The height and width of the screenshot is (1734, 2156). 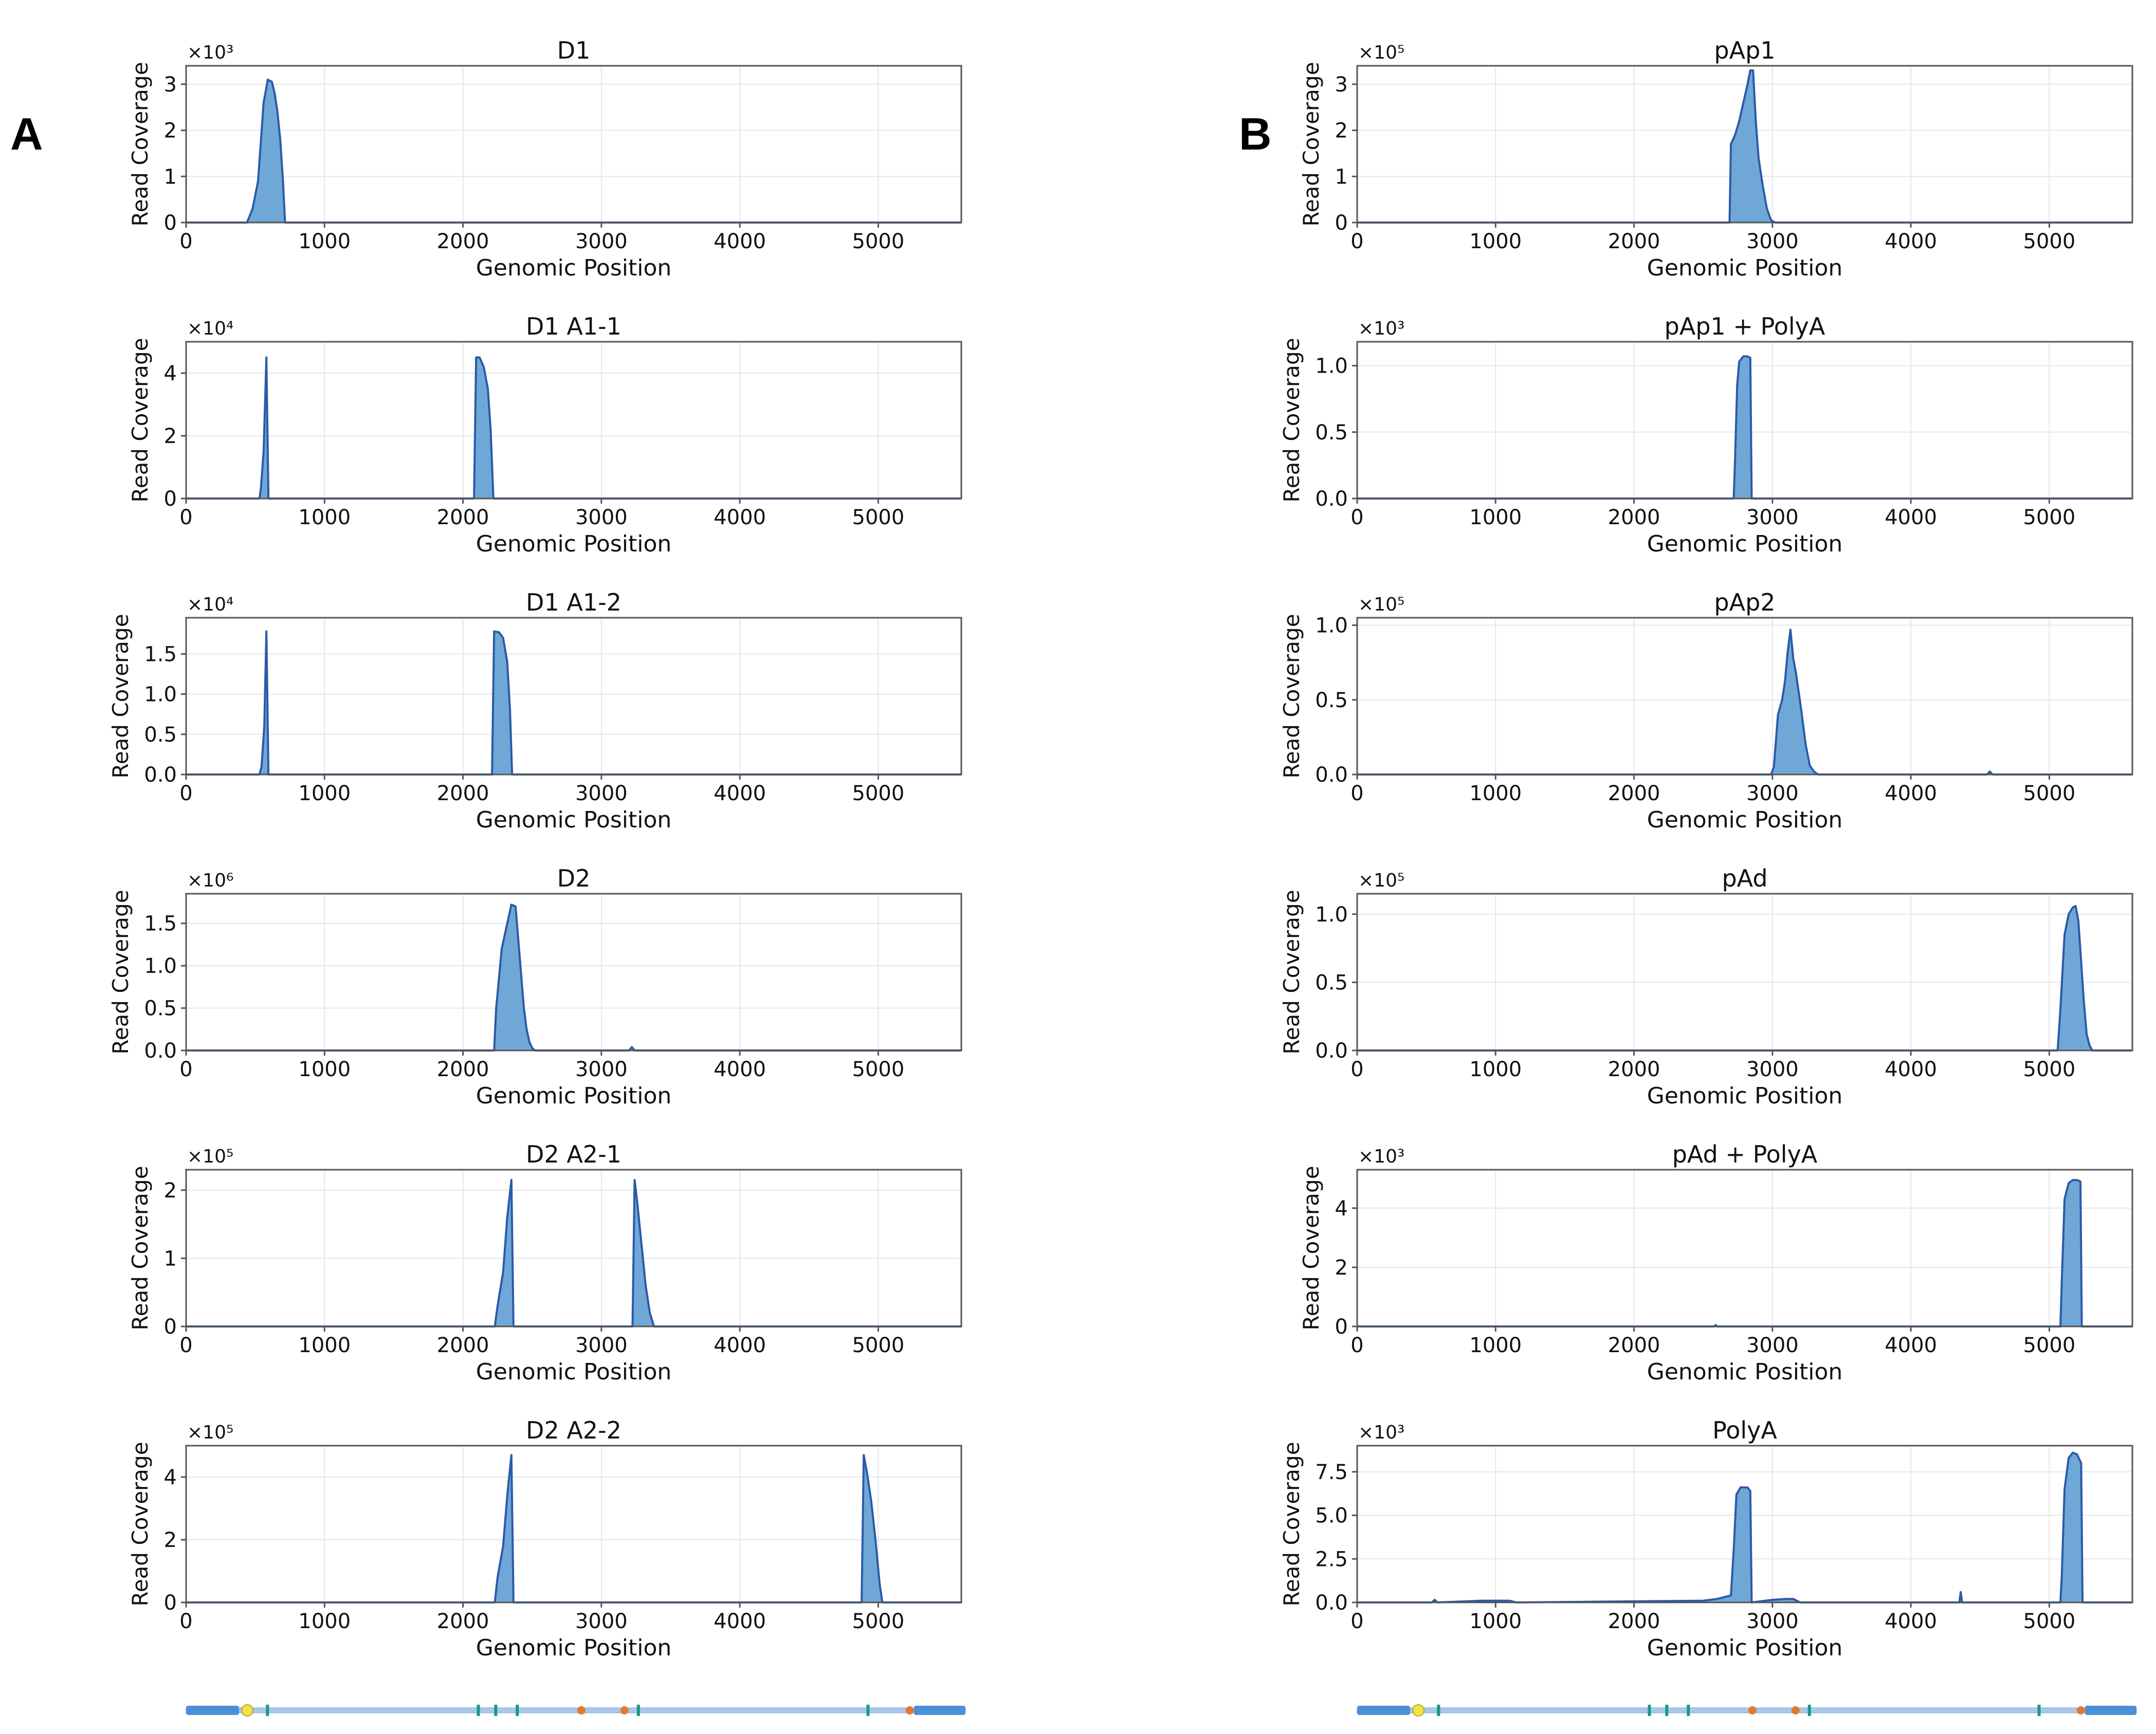 What do you see at coordinates (1744, 878) in the screenshot?
I see `chart-title: pAd` at bounding box center [1744, 878].